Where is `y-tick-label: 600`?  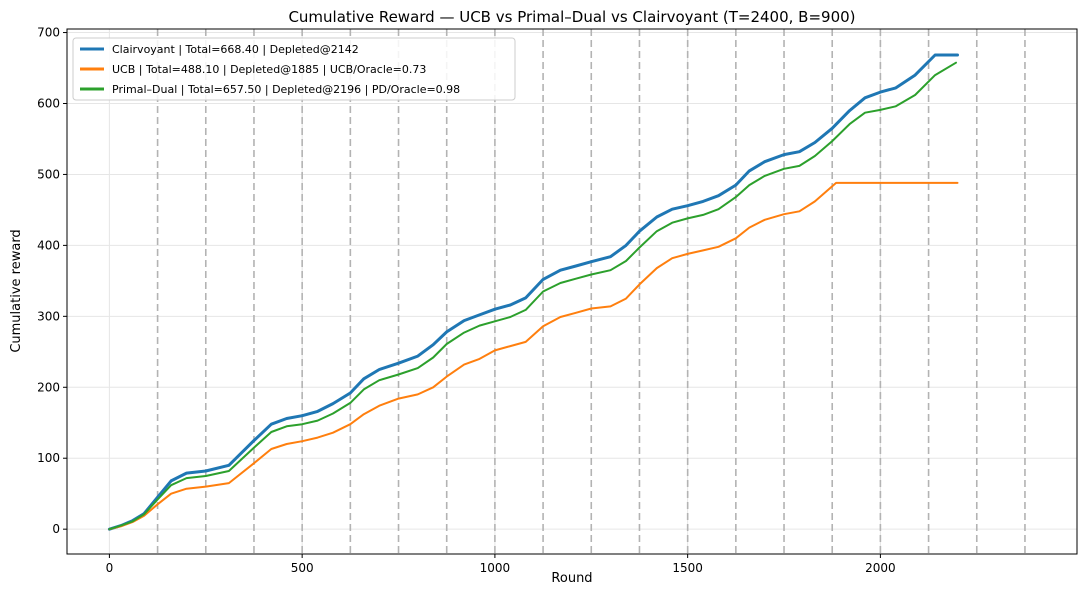
y-tick-label: 600 is located at coordinates (48, 103).